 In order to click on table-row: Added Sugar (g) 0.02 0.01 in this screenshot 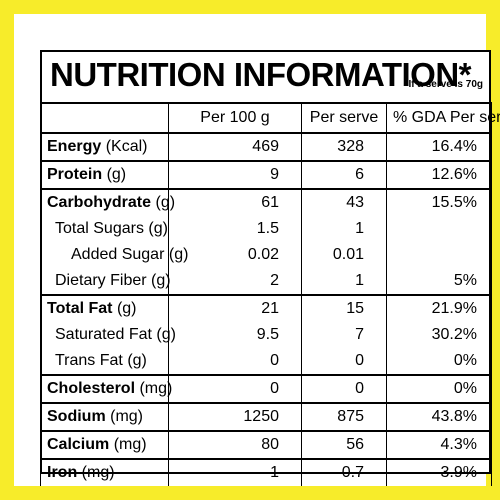, I will do `click(266, 255)`.